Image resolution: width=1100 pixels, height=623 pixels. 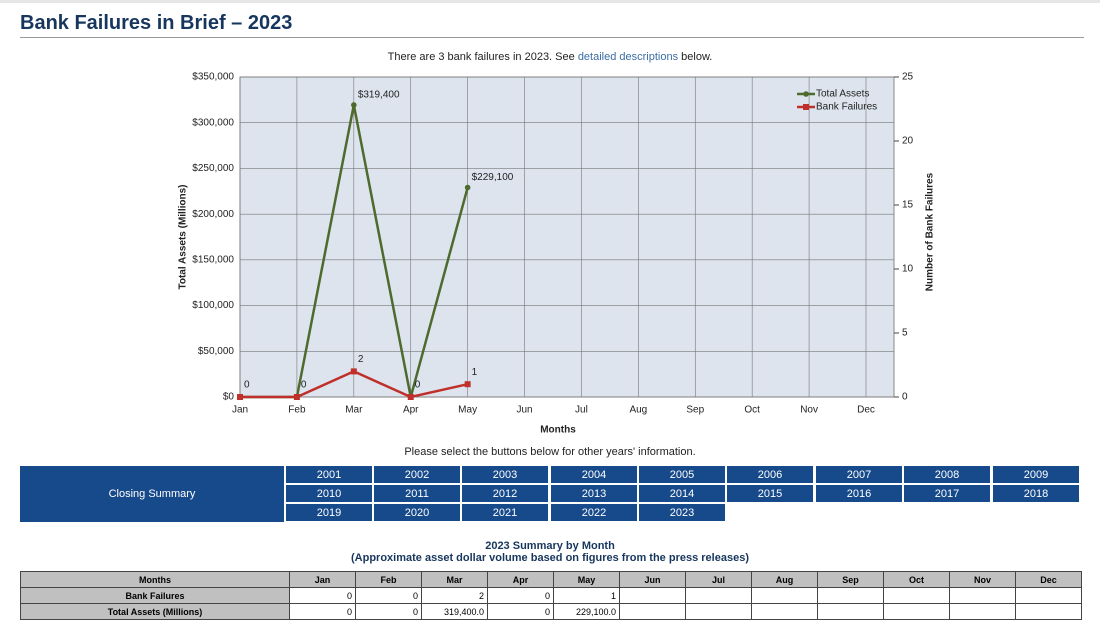 What do you see at coordinates (454, 579) in the screenshot?
I see `table-cell: Mar` at bounding box center [454, 579].